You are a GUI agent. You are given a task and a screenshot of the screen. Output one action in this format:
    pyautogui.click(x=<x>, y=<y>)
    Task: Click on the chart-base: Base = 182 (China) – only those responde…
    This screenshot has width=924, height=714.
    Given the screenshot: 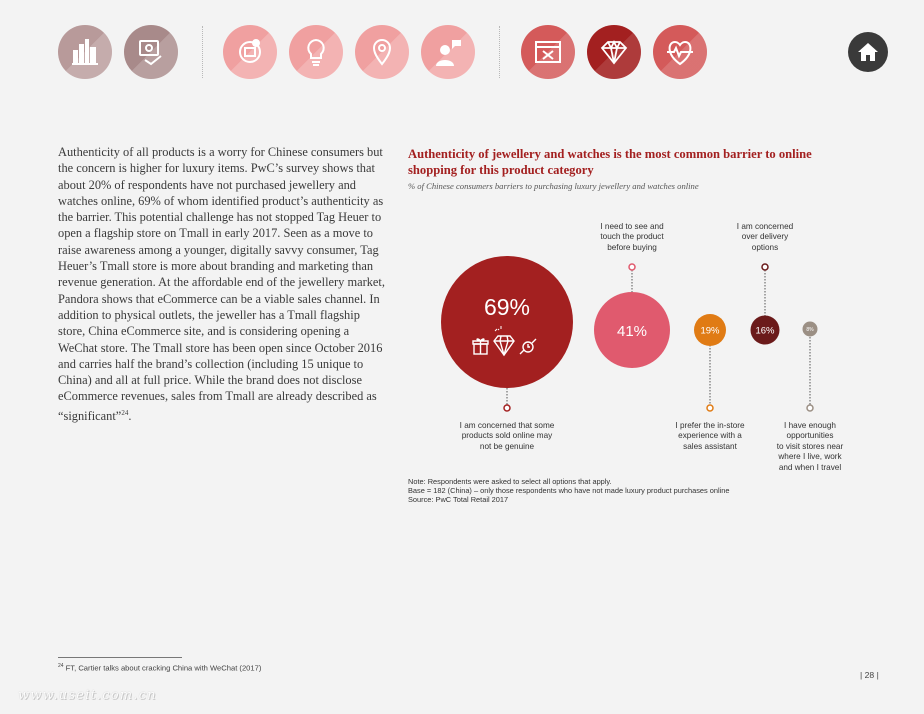 What is the action you would take?
    pyautogui.click(x=569, y=491)
    